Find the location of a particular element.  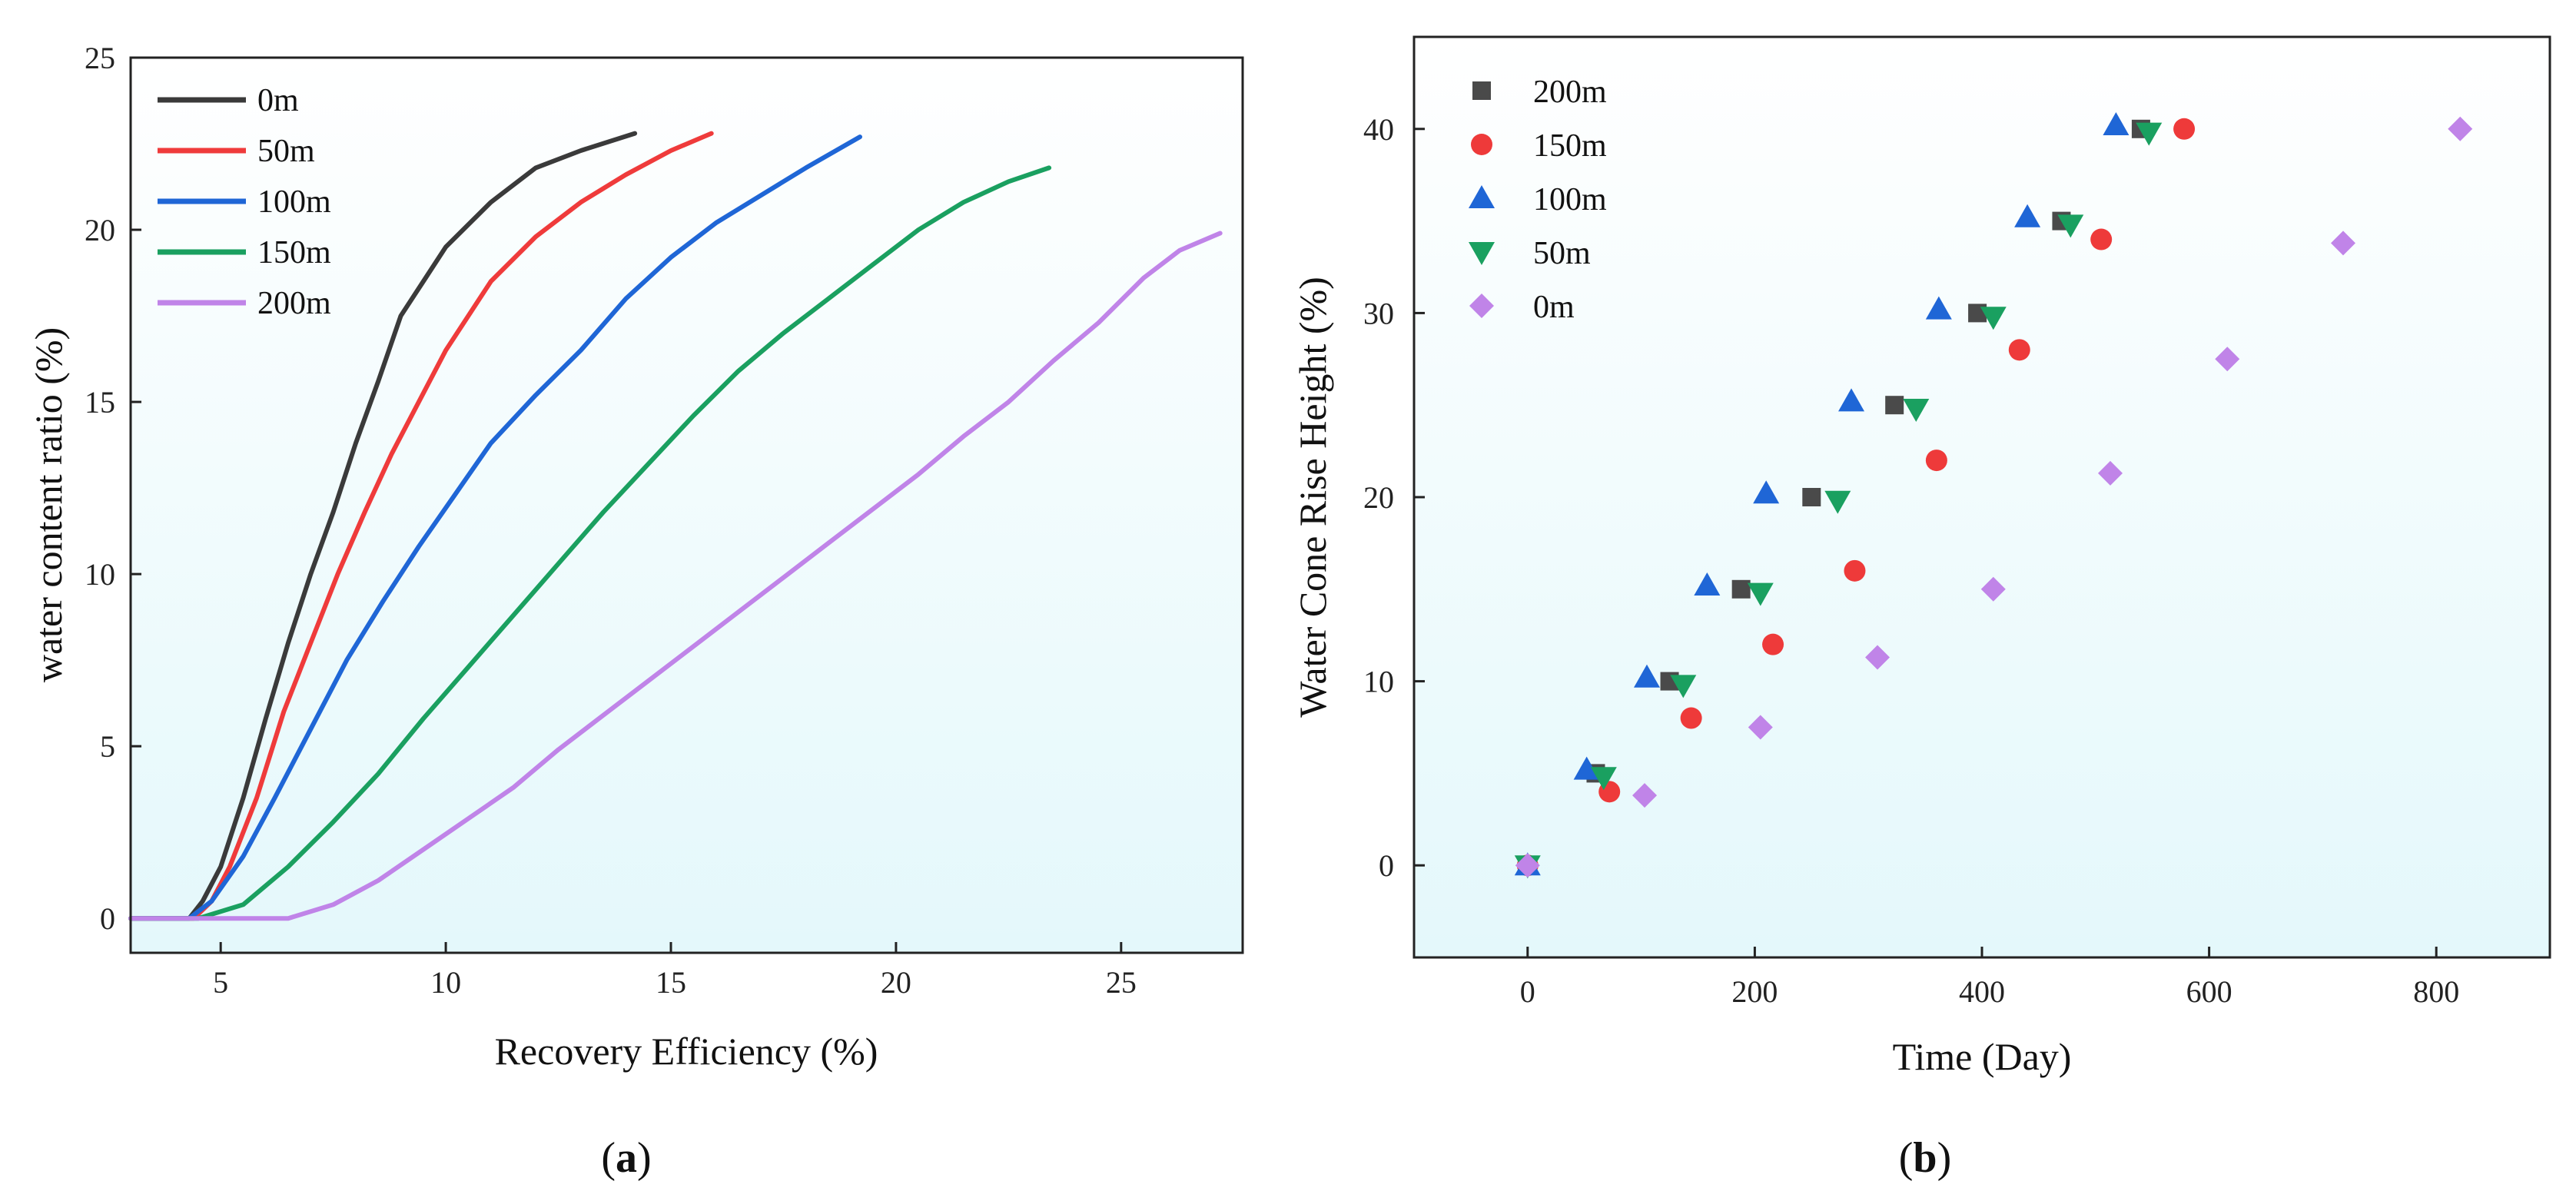

y-tick-label-b: 20 is located at coordinates (1378, 497).